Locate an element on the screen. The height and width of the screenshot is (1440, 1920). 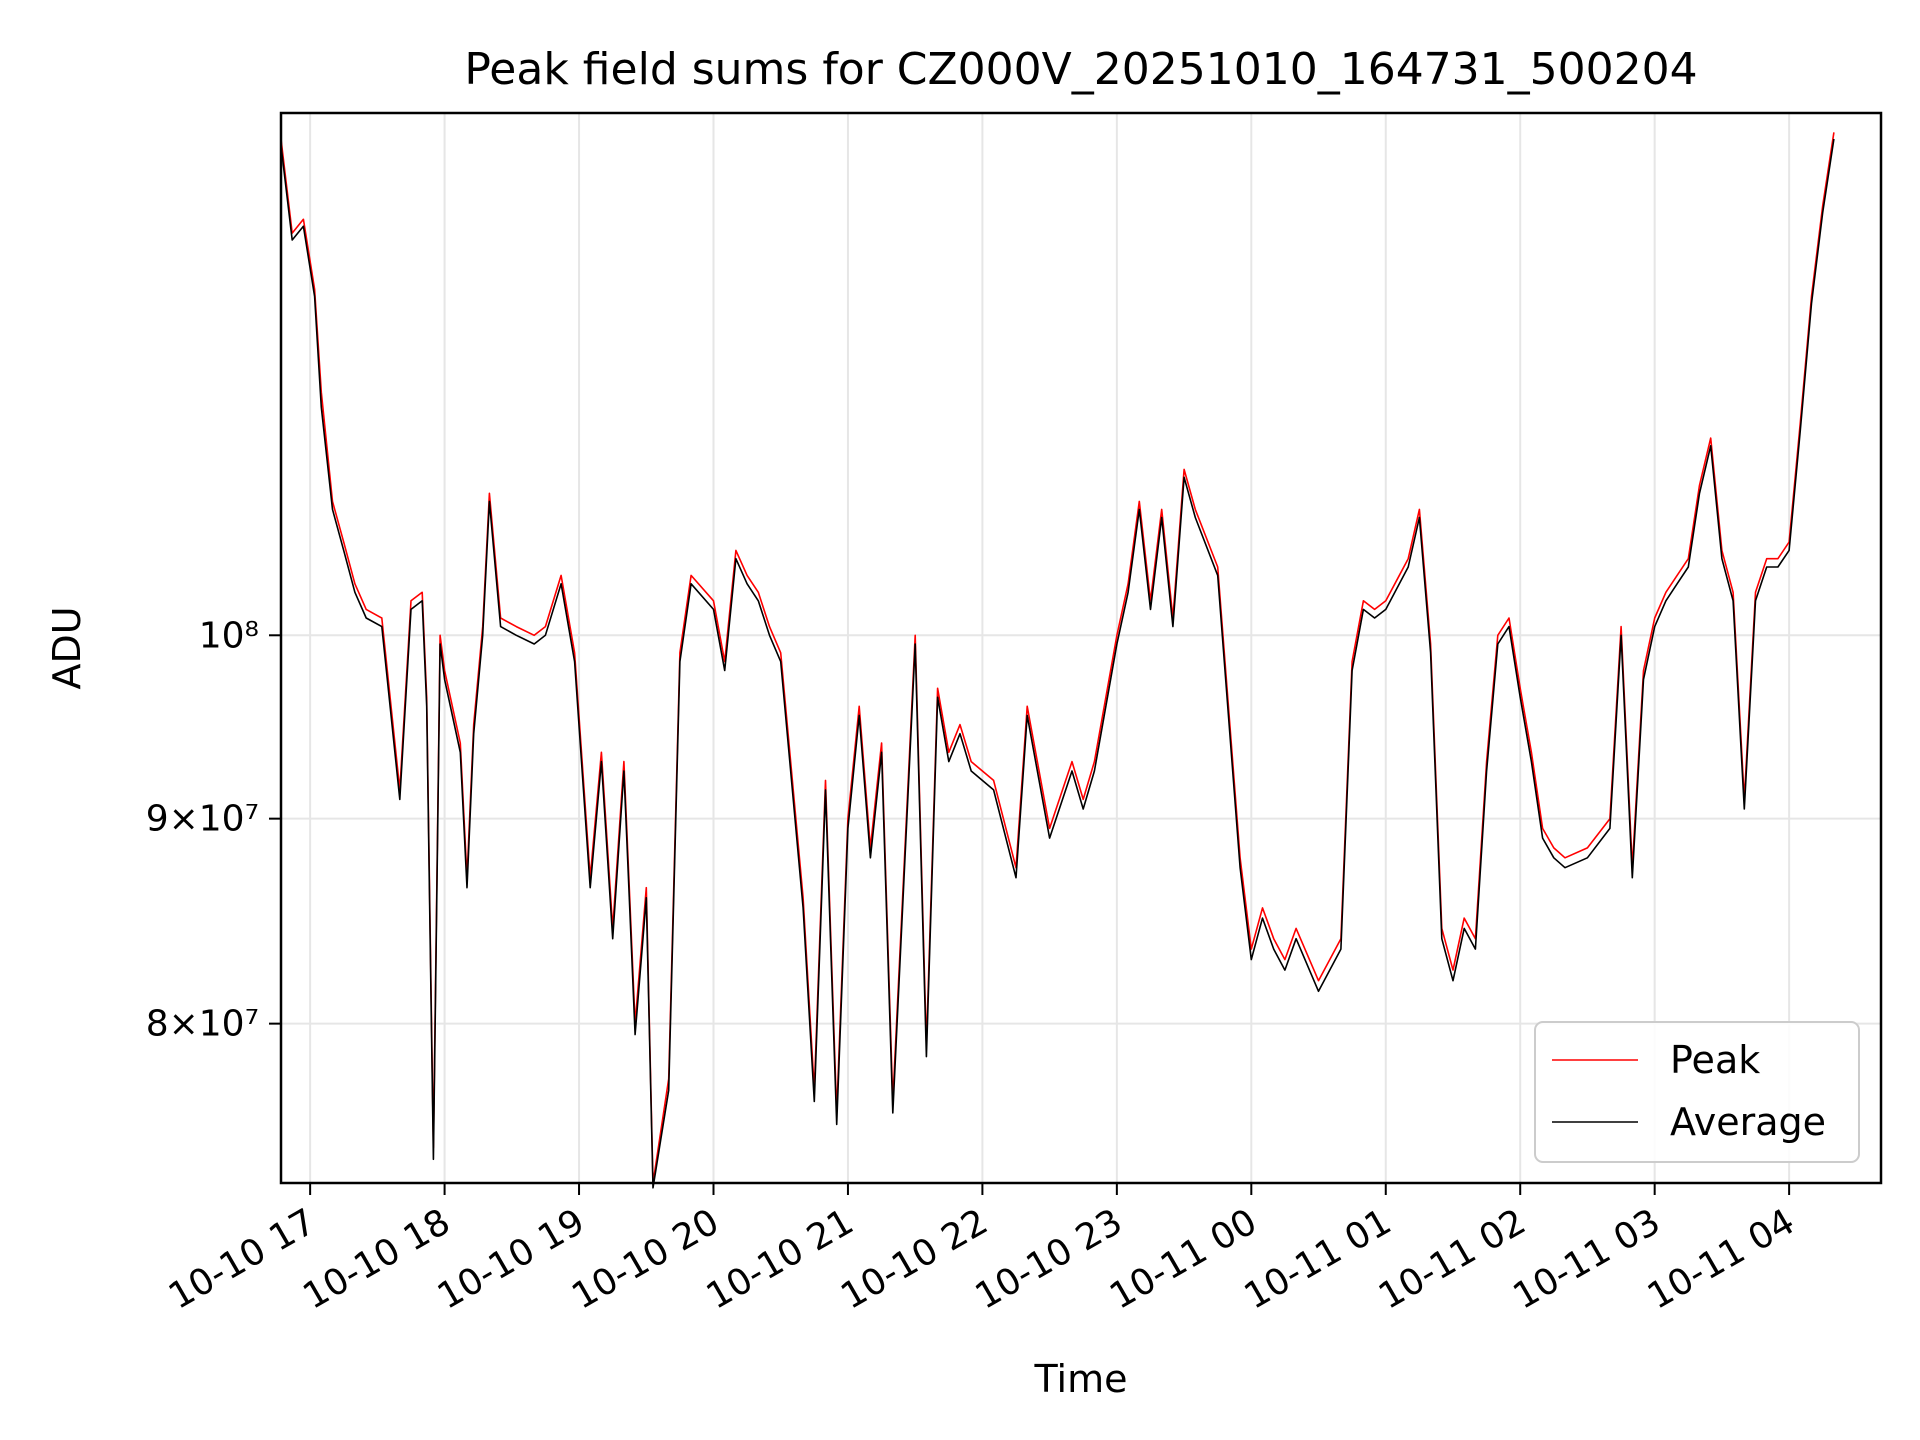
y-tick-label: 10⁸ is located at coordinates (229, 635).